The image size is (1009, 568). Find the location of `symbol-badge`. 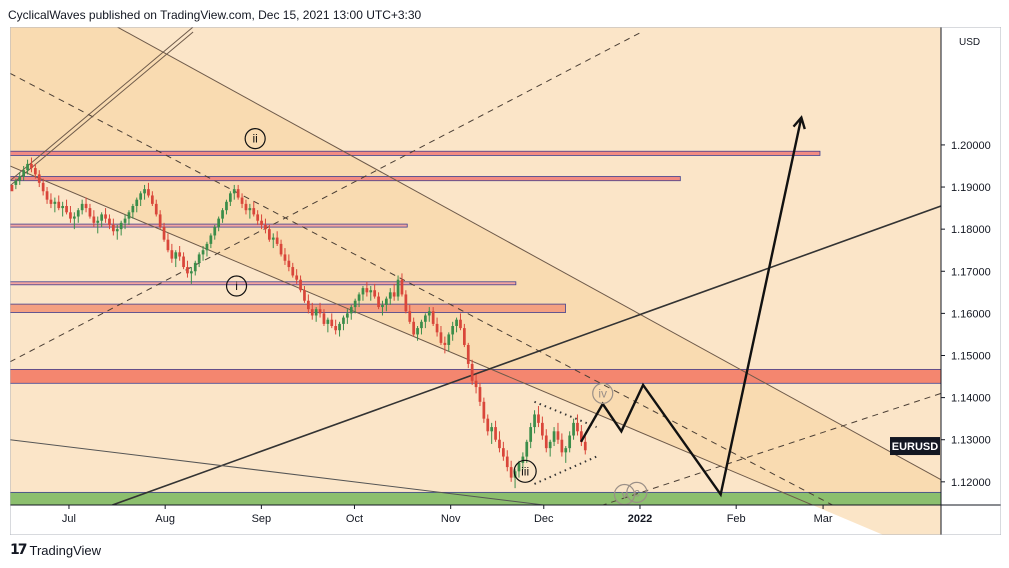

symbol-badge is located at coordinates (915, 446).